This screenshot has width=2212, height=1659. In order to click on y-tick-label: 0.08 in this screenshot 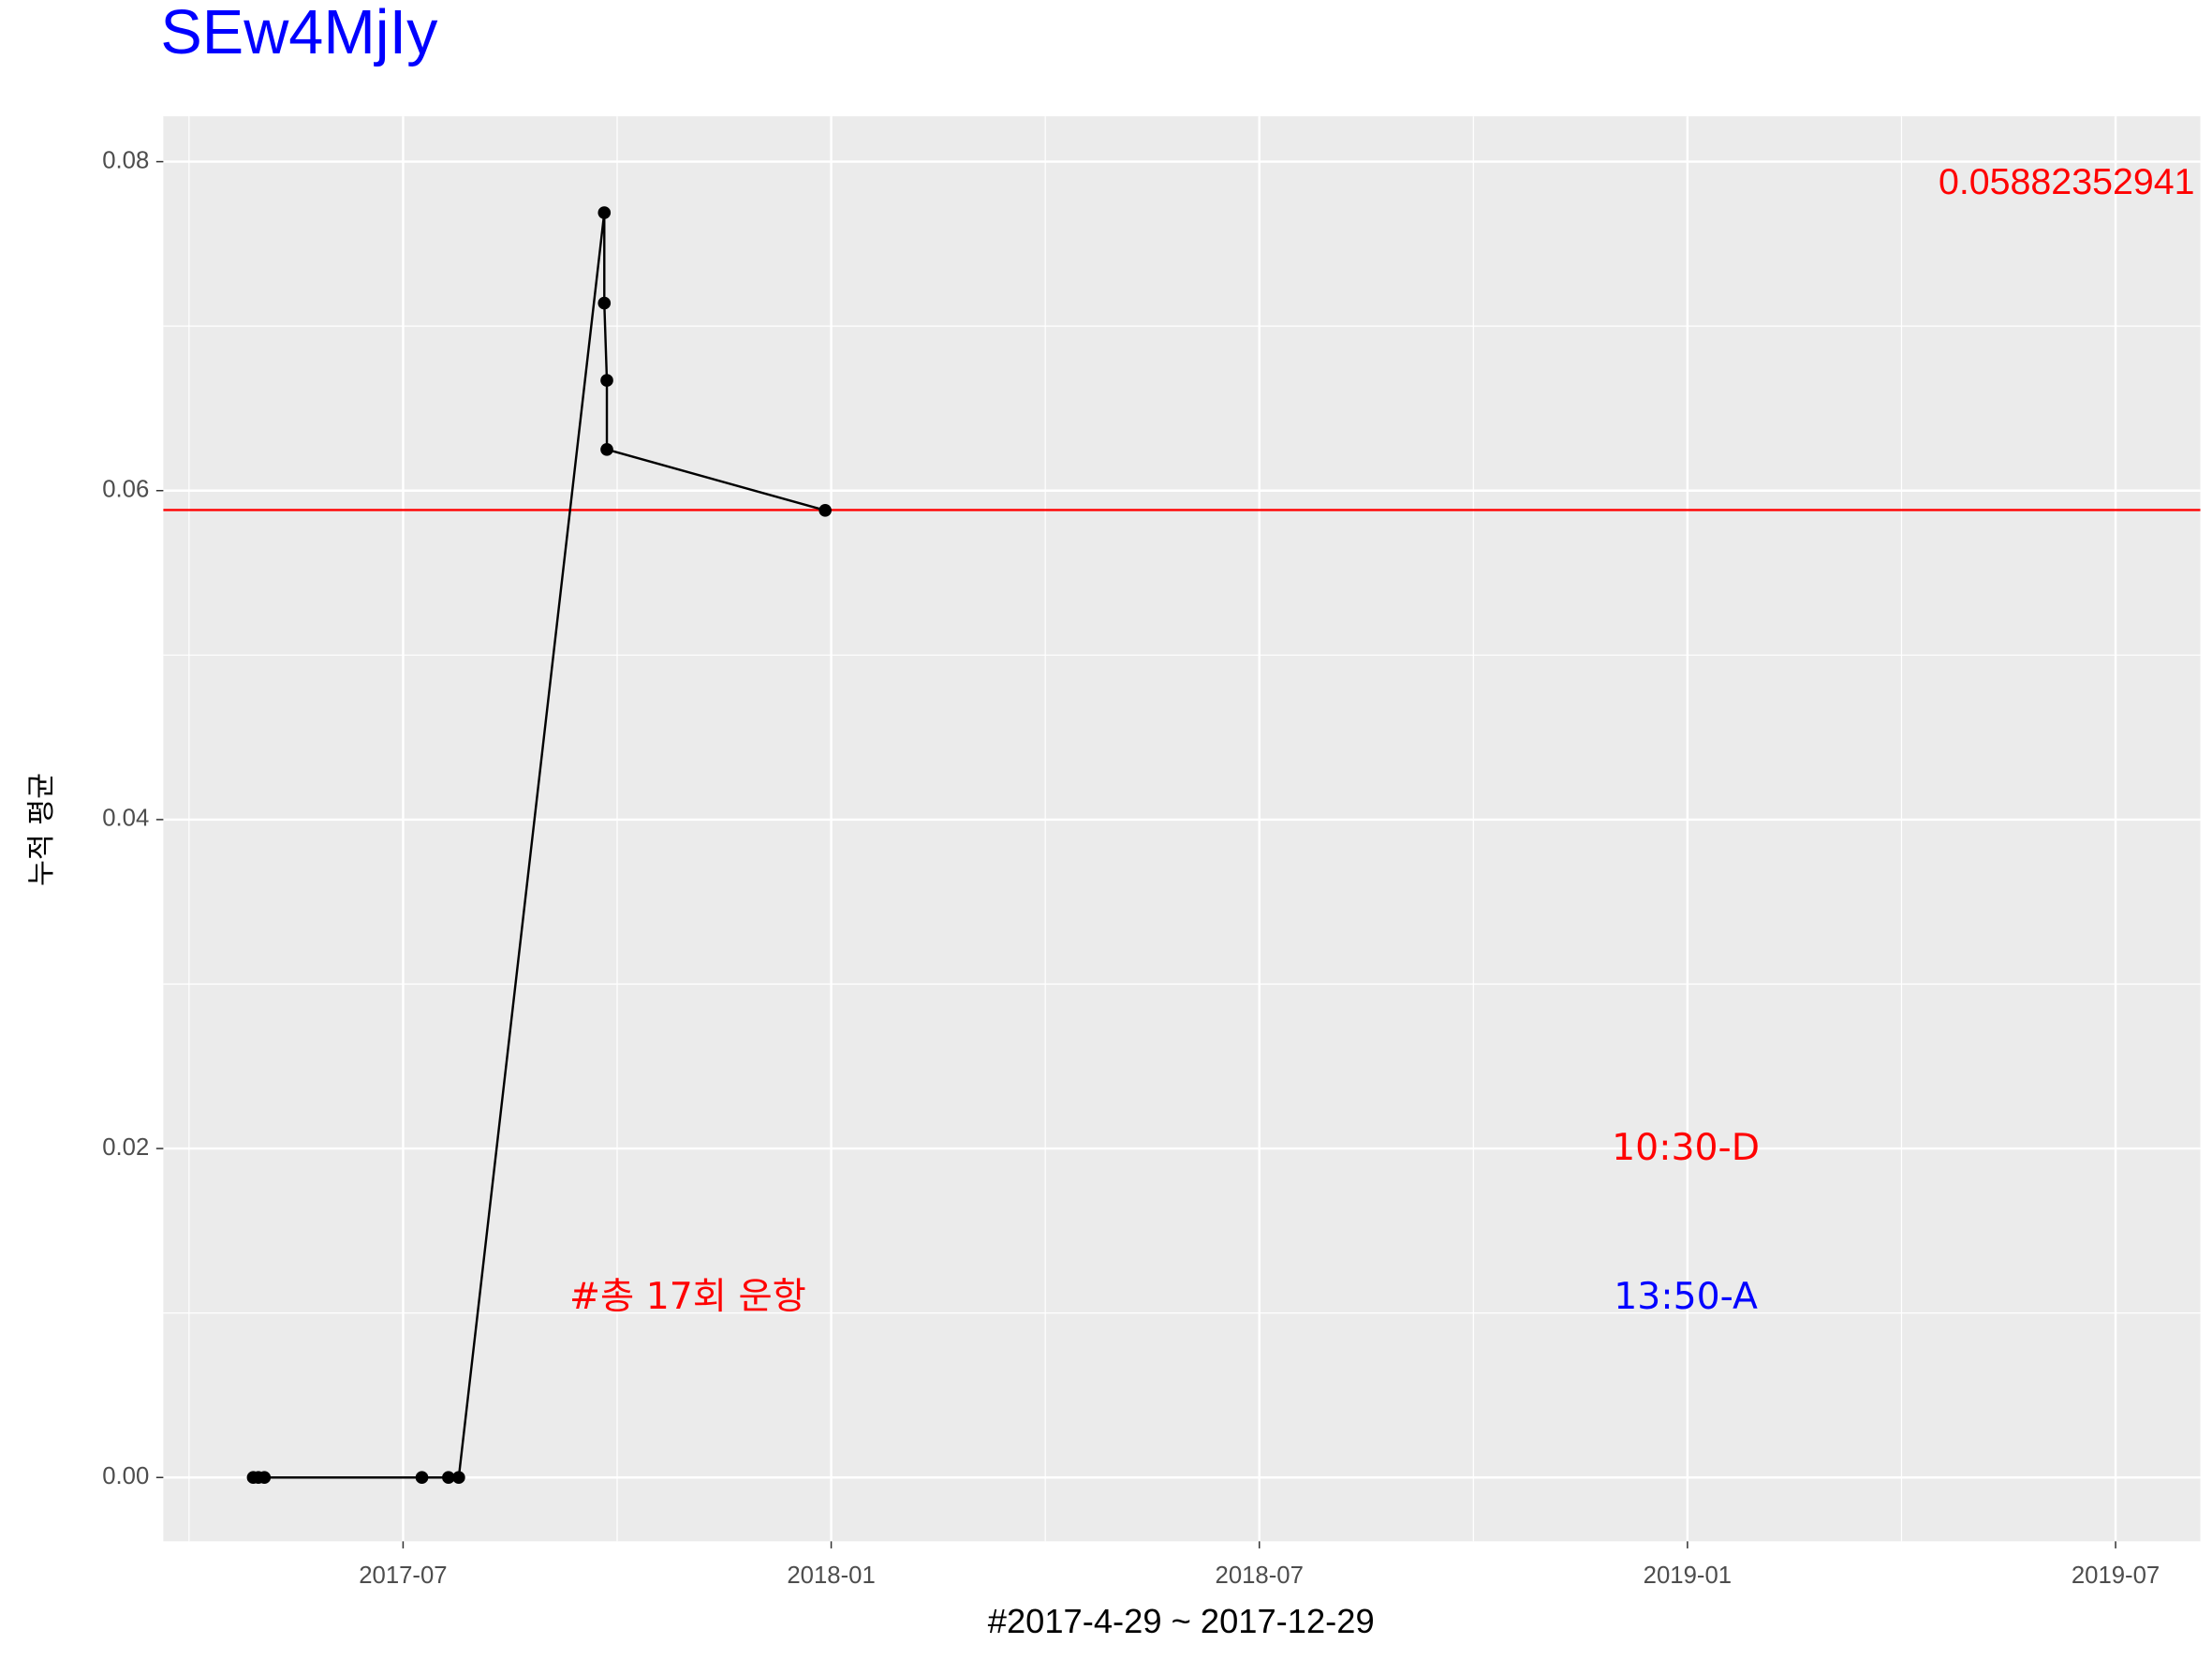, I will do `click(125, 160)`.